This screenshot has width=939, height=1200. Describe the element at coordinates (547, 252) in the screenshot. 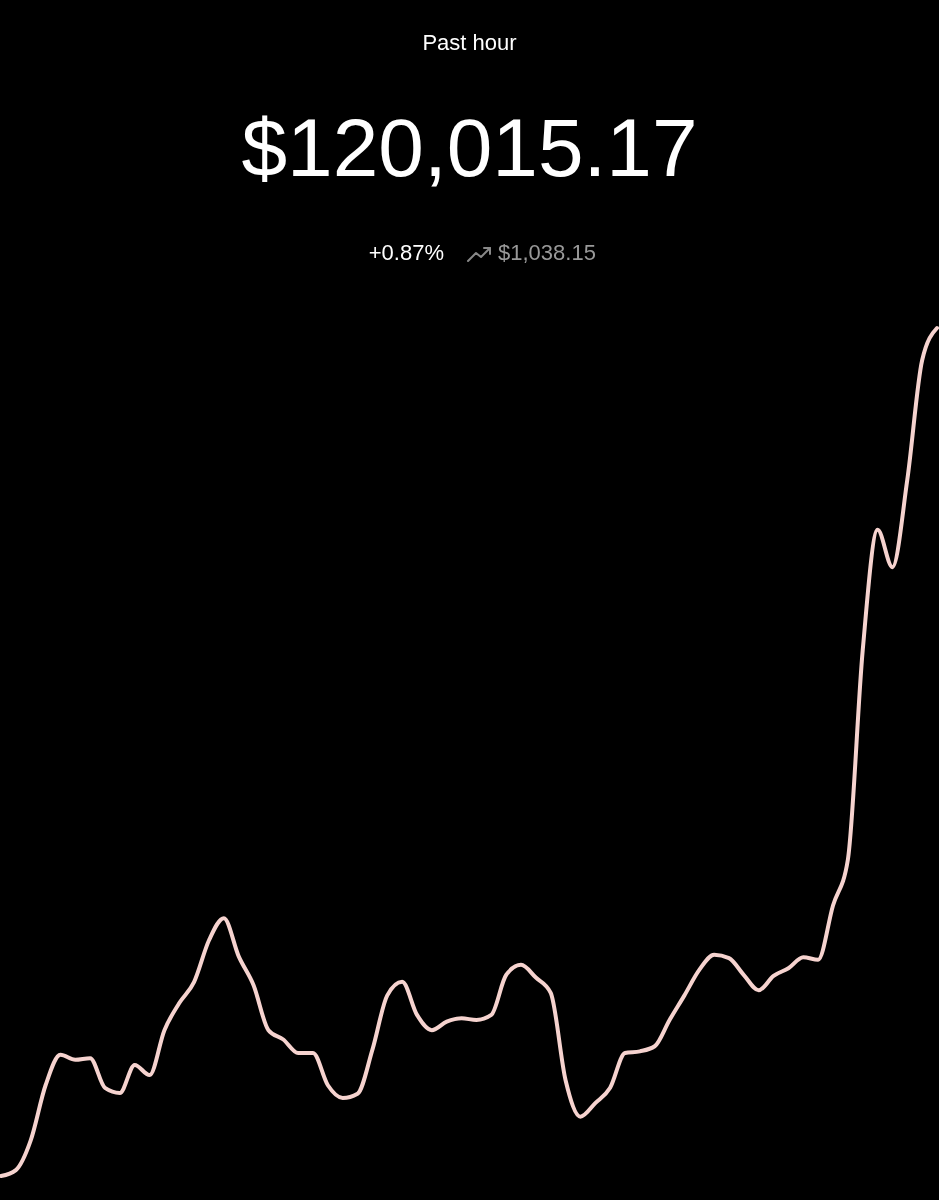

I see `text: $1,038.15` at that location.